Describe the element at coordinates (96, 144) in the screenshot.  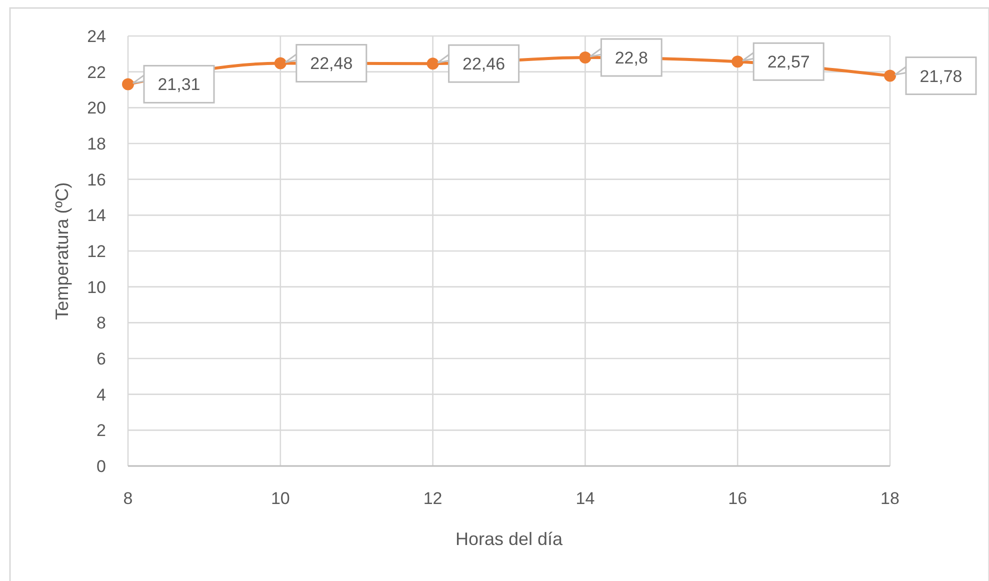
I see `y-tick-label: 18` at that location.